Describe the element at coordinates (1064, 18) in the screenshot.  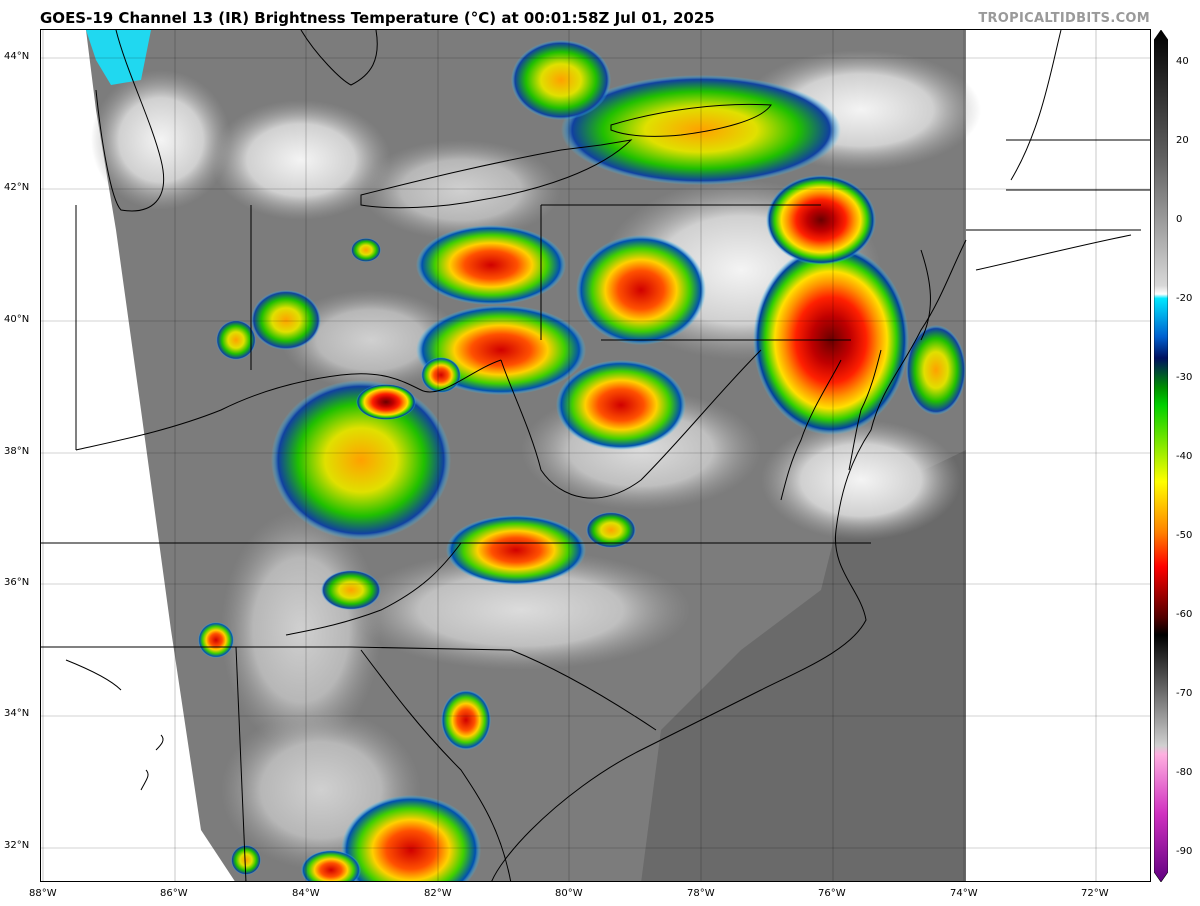
I see `source-credit: TROPICALTIDBITS.COM` at that location.